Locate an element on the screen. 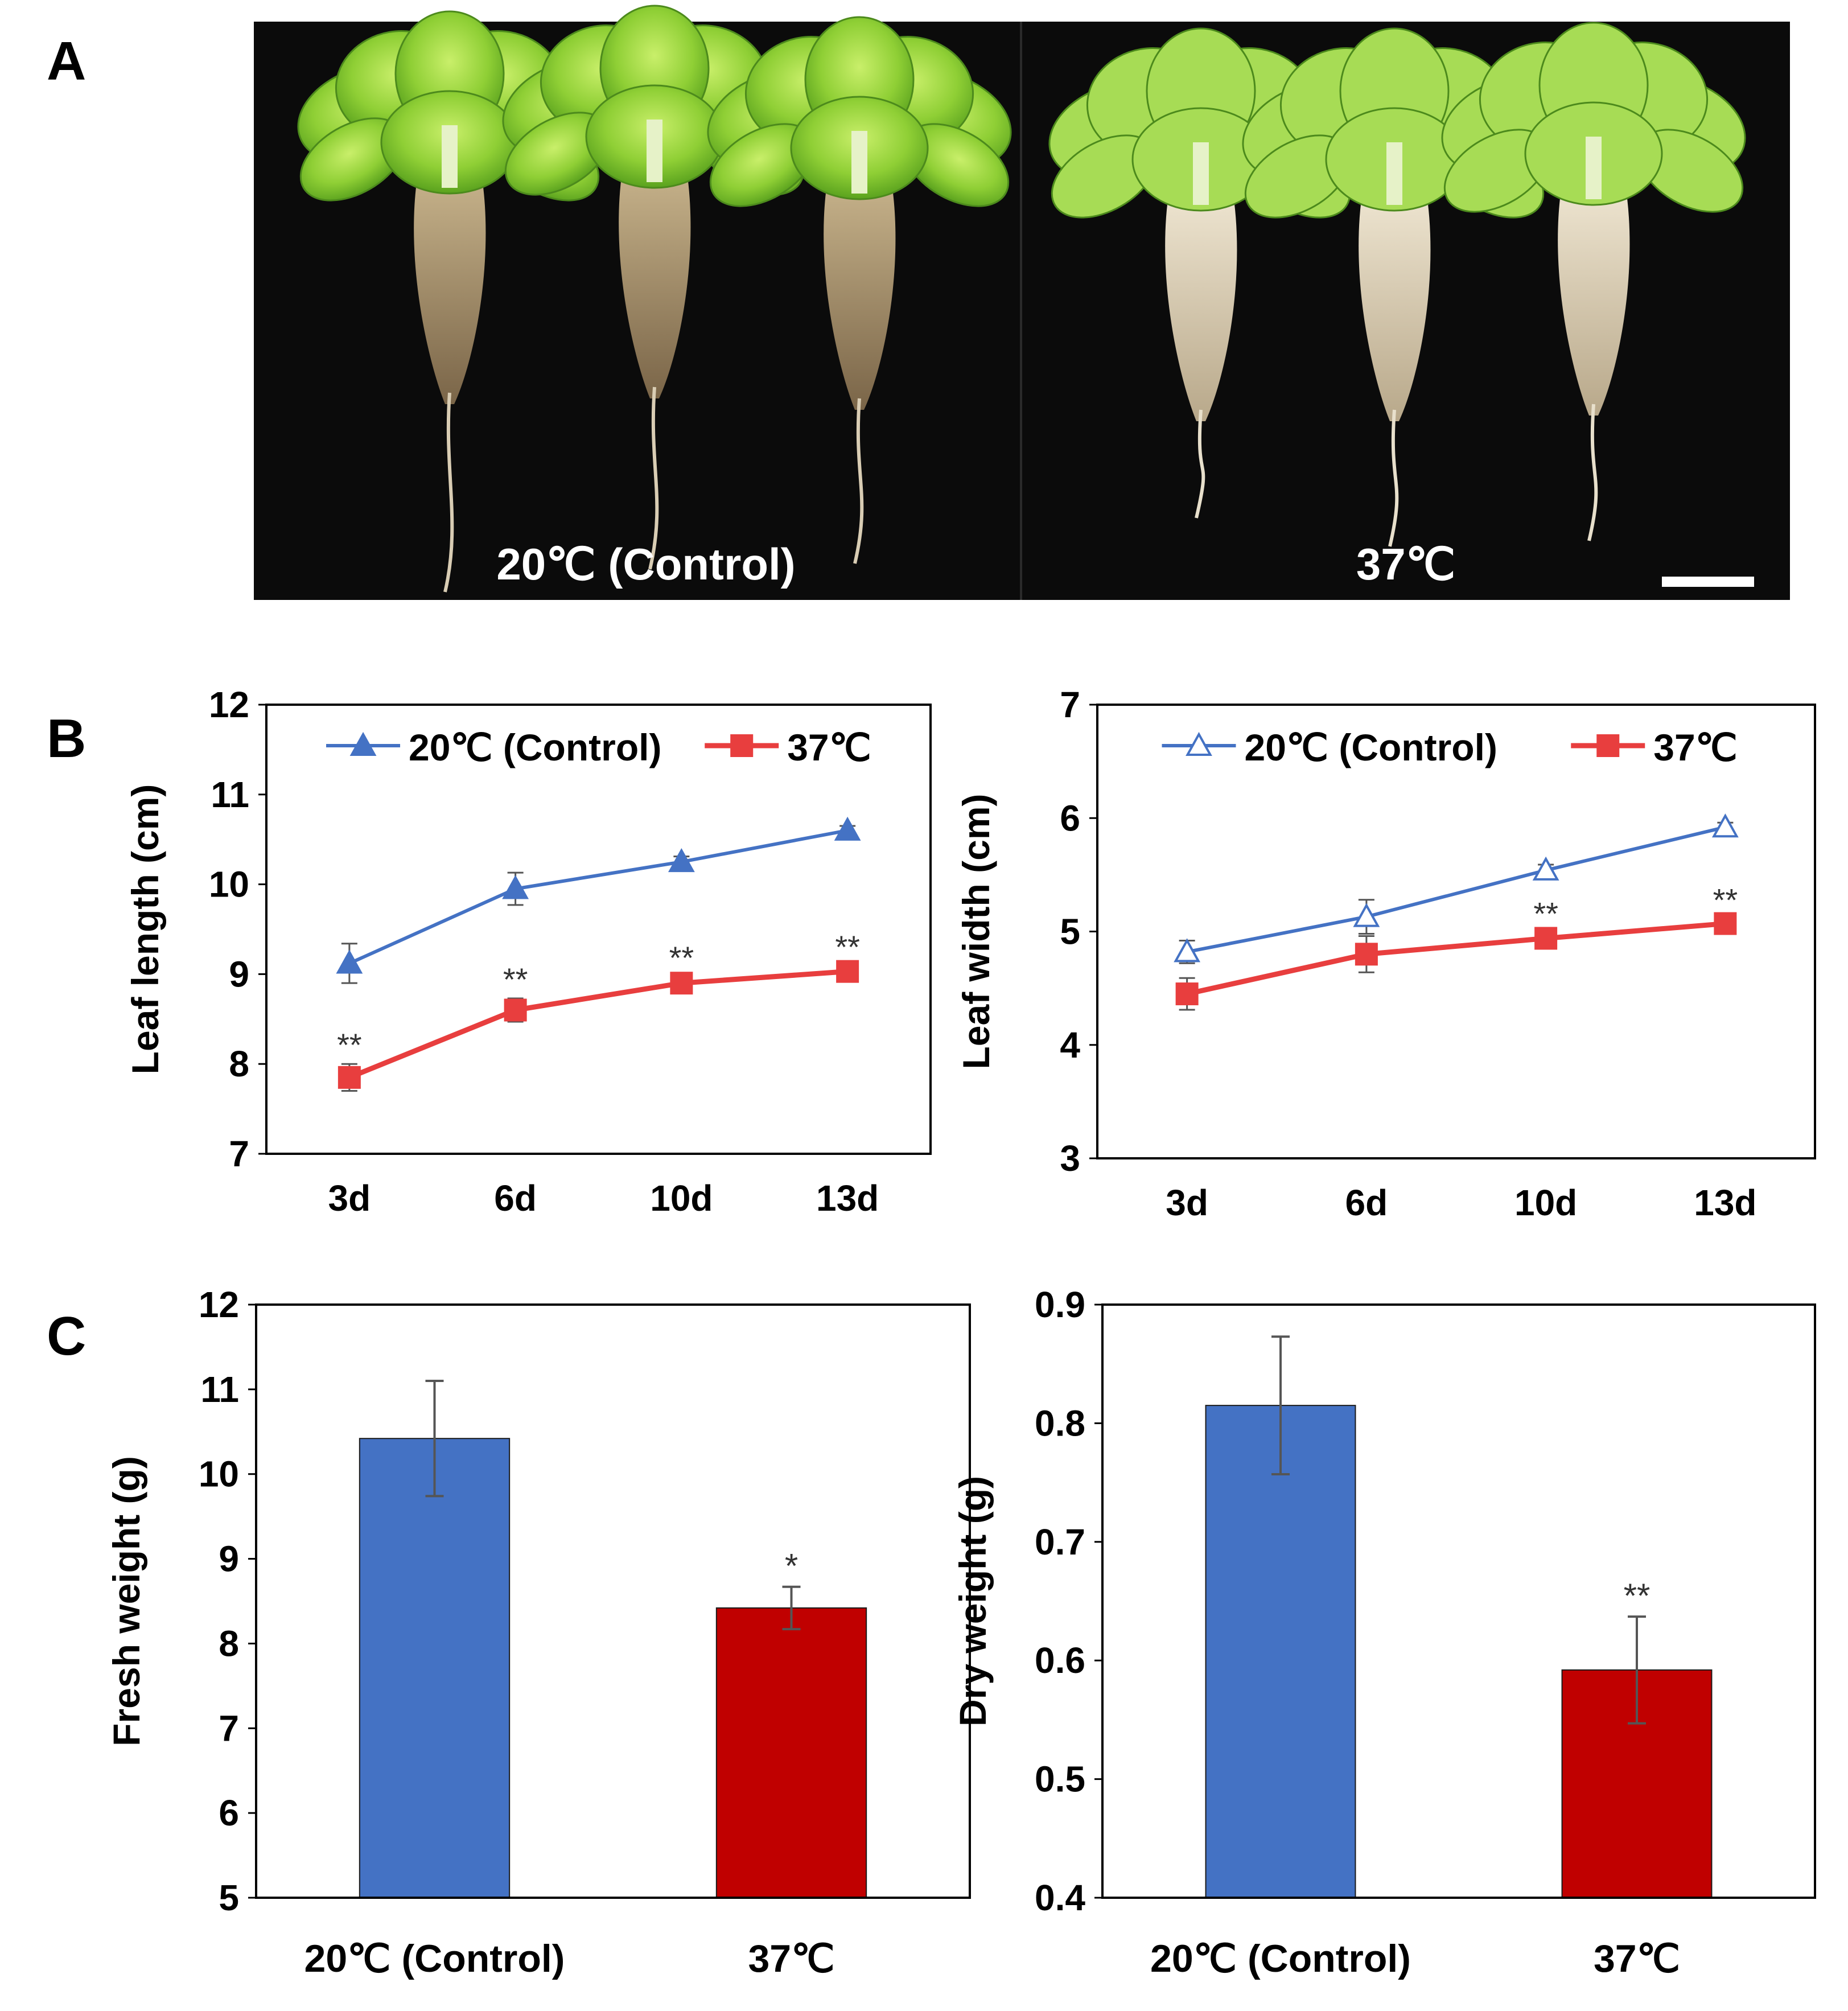  heat-plants is located at coordinates (1397, 284).